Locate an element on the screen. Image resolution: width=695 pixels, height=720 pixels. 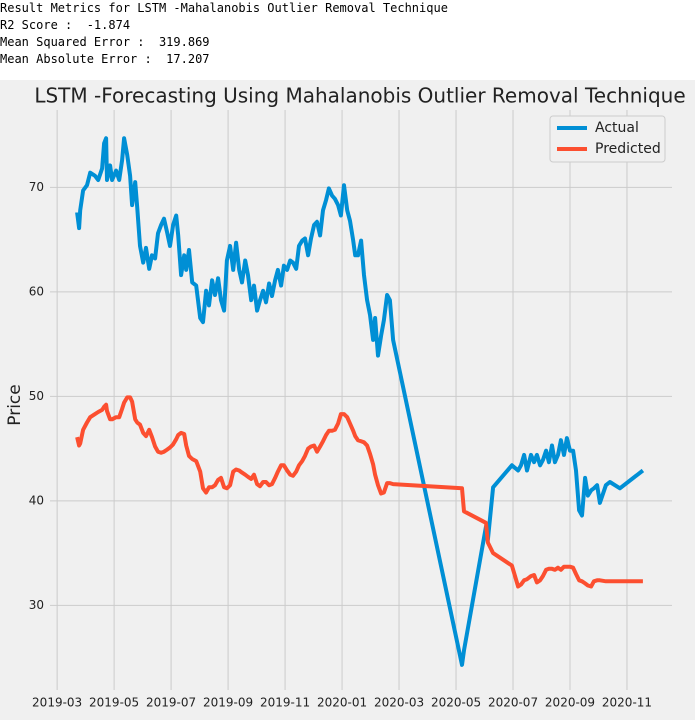
y-tick-label: 70 is located at coordinates (36, 187).